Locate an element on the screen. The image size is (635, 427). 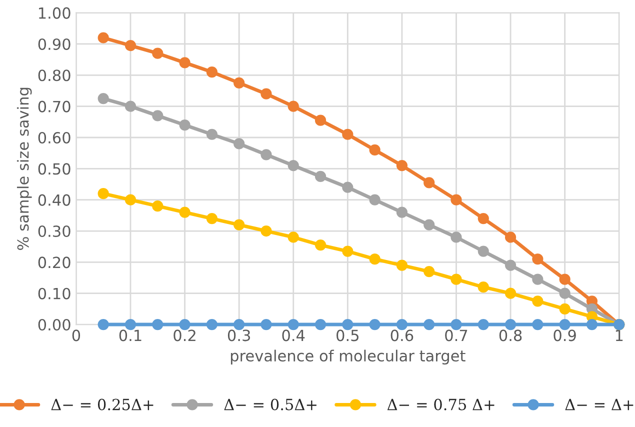
y-tick-label: 0.80 is located at coordinates (54, 76).